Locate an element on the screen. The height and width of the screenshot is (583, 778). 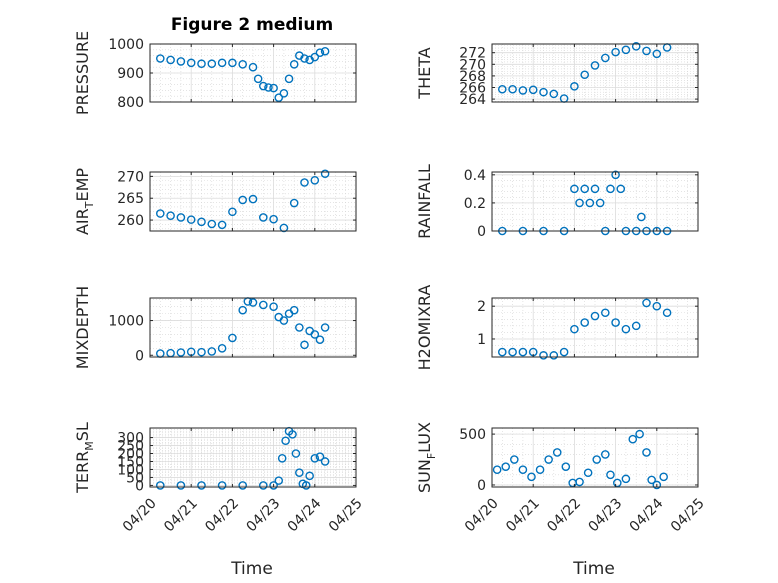
x-tick-label: 04/23 is located at coordinates (264, 515).